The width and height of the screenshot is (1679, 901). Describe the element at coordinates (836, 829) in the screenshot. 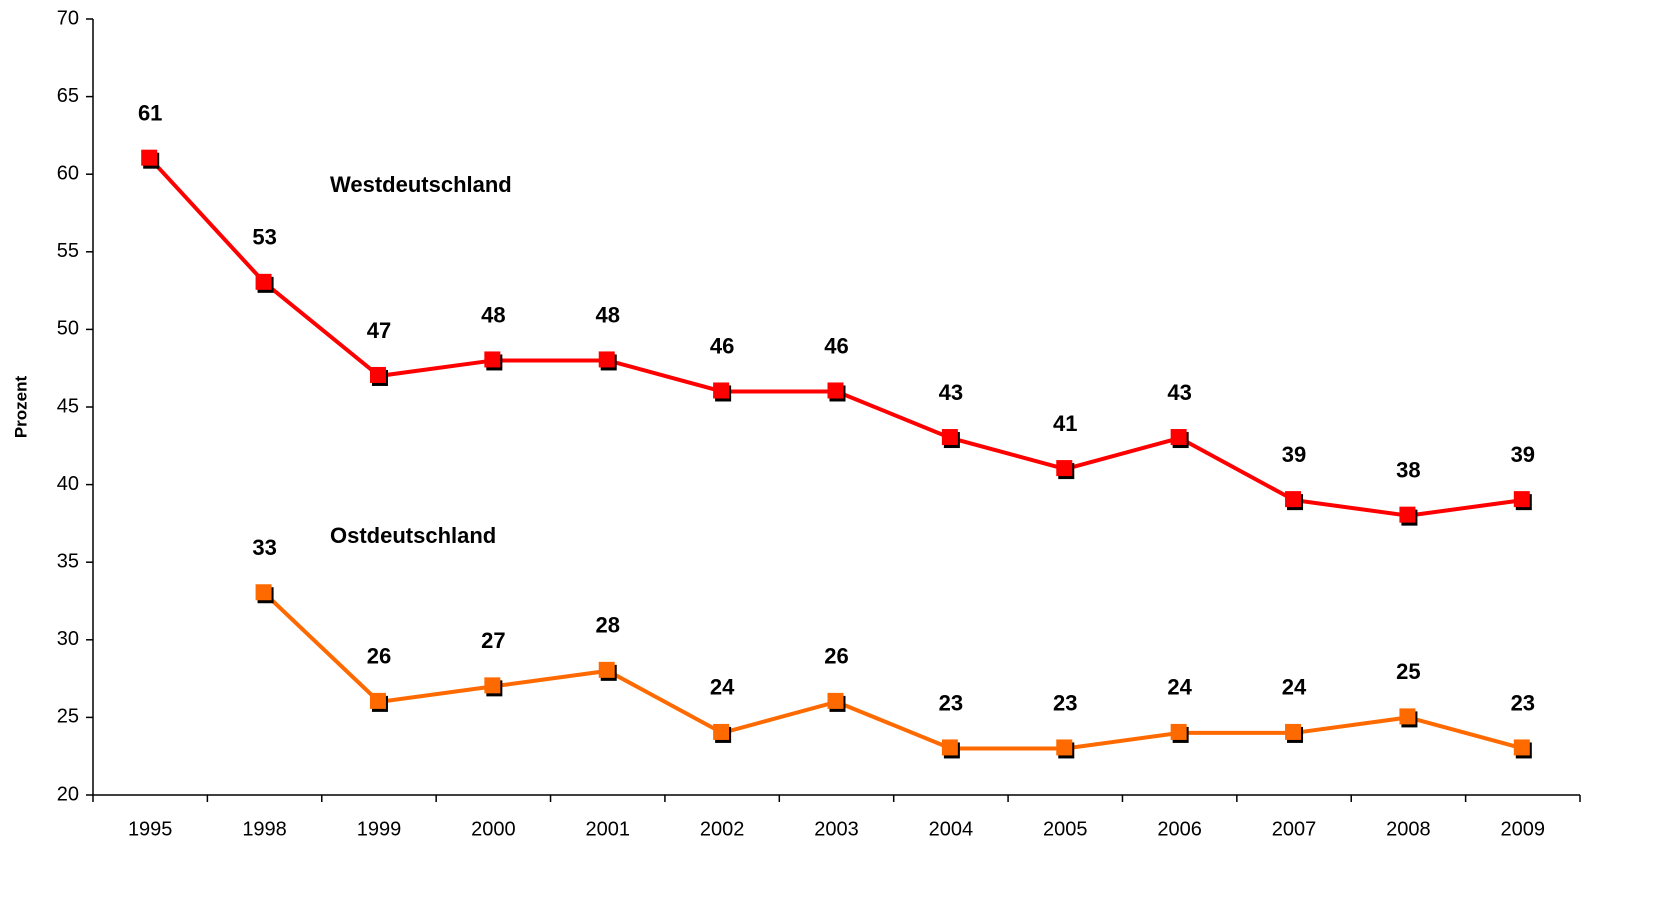

I see `x-tick-label: 2003` at that location.